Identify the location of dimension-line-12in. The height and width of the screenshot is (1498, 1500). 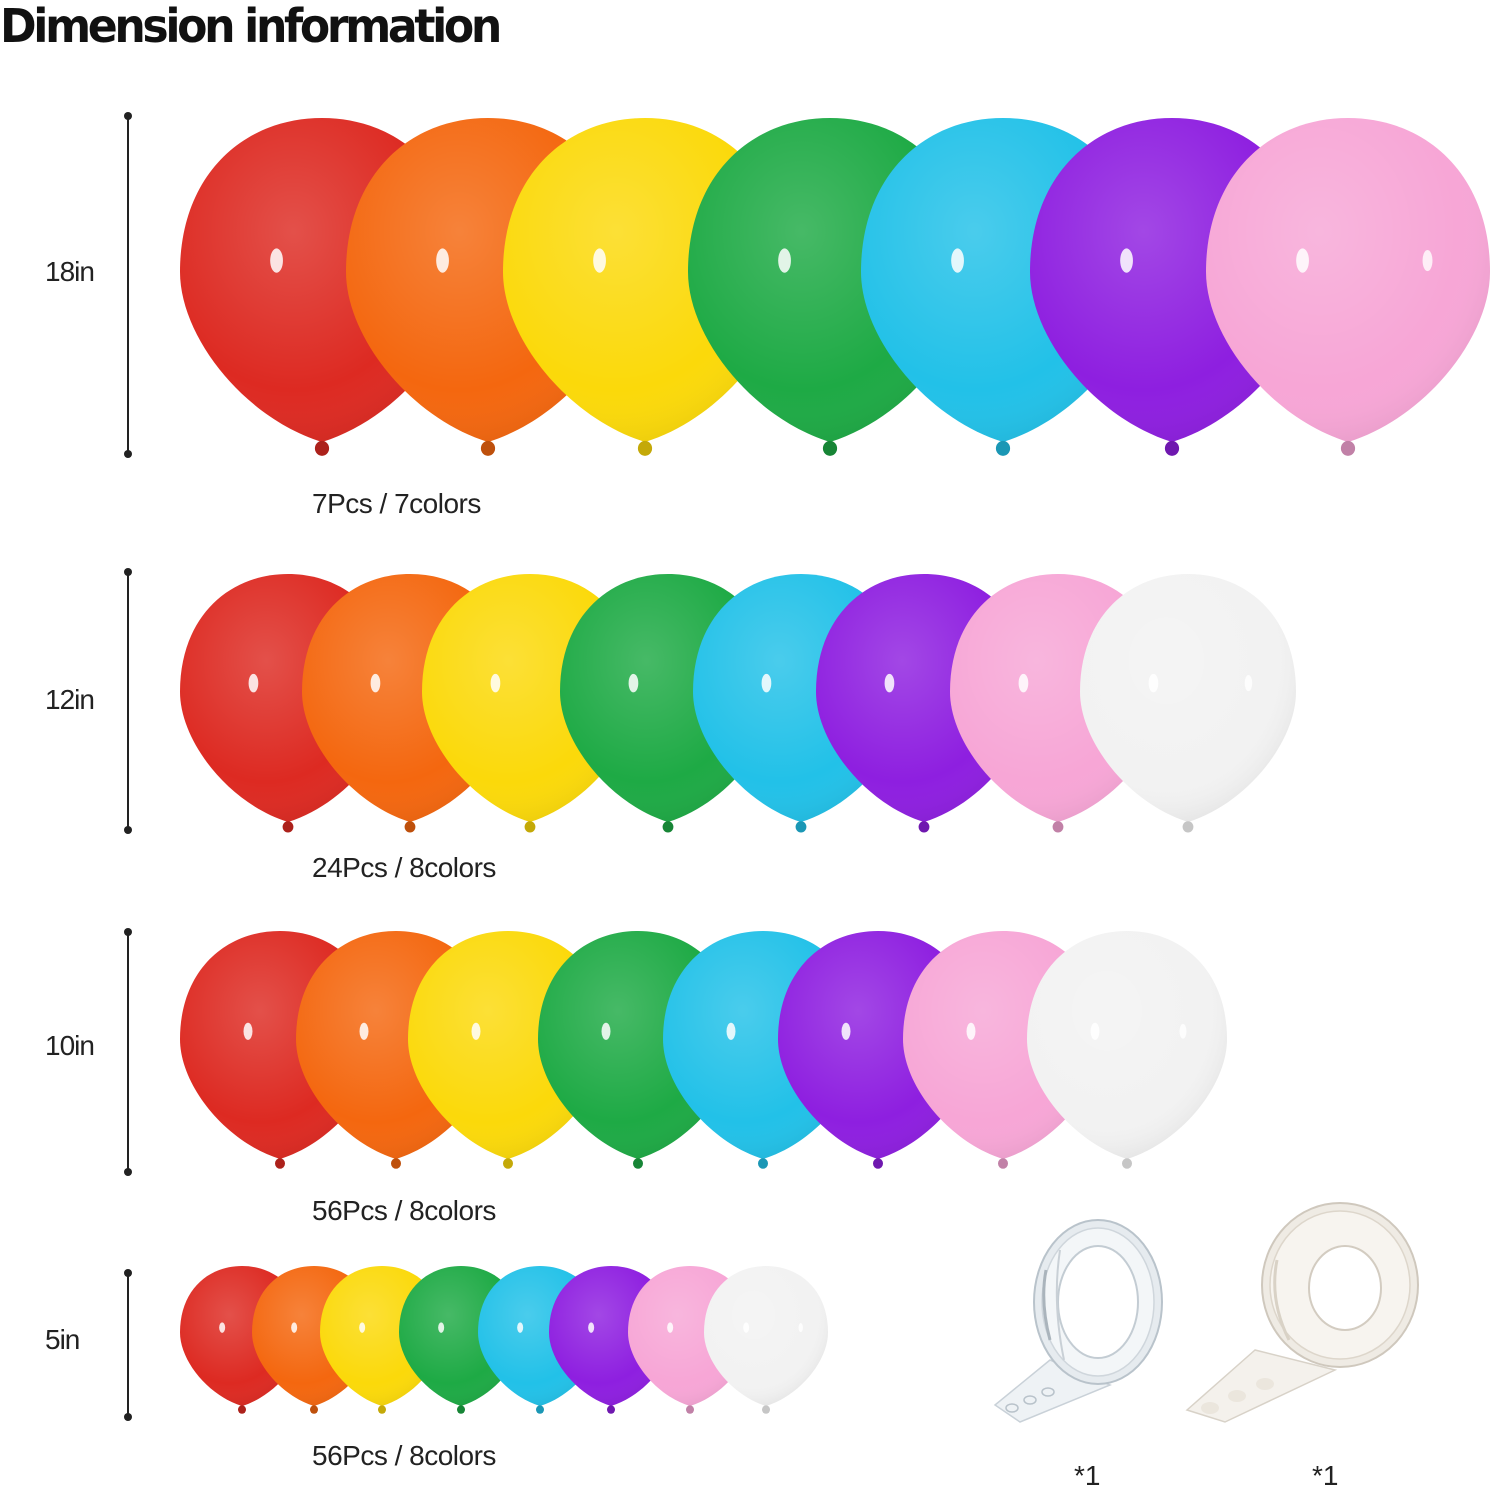
(128, 701).